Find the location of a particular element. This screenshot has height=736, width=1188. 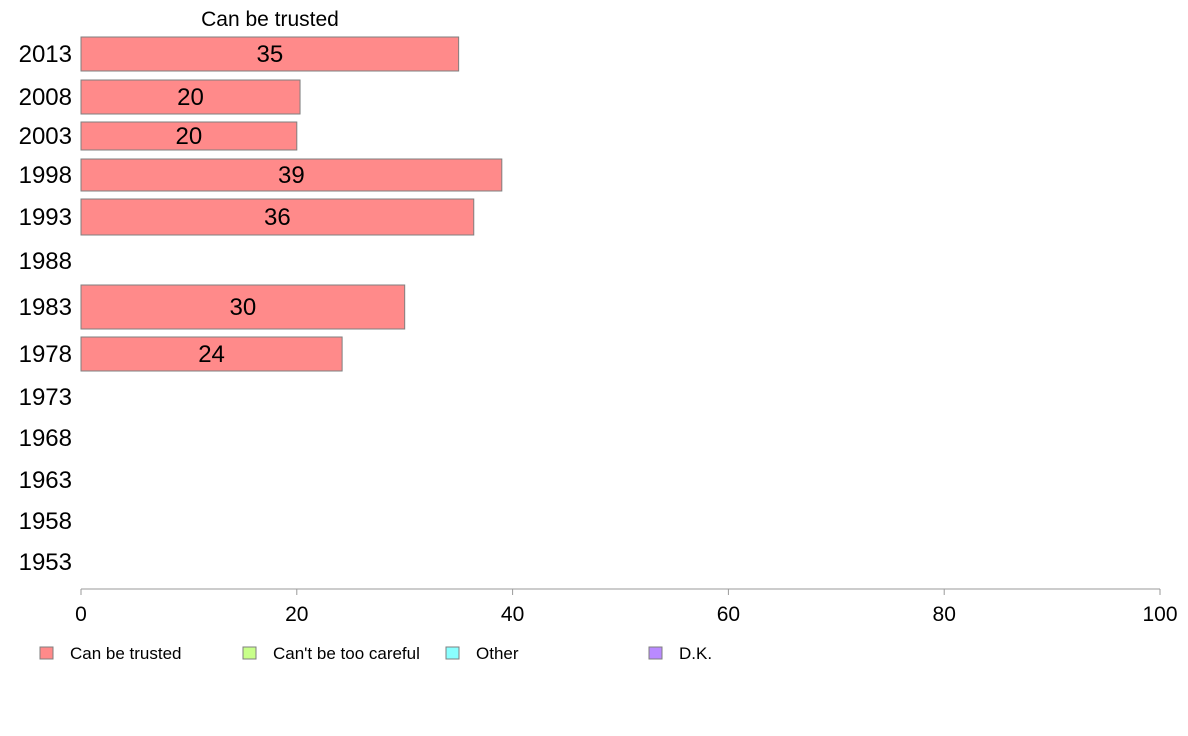

y-tick-label-1988: 1988 is located at coordinates (45, 261).